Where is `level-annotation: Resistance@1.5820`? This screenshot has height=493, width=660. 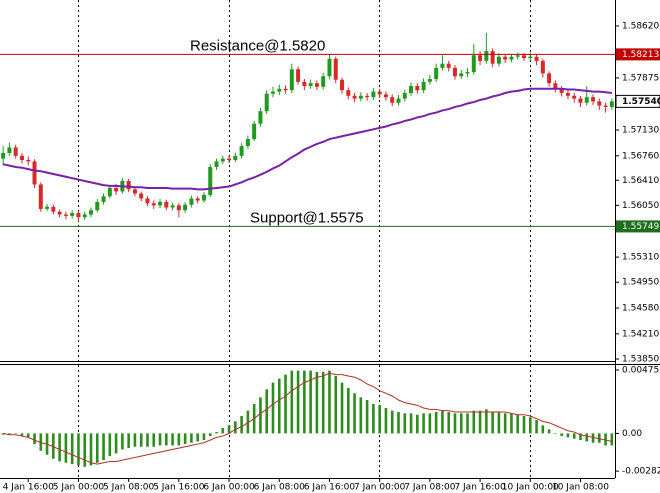 level-annotation: Resistance@1.5820 is located at coordinates (257, 45).